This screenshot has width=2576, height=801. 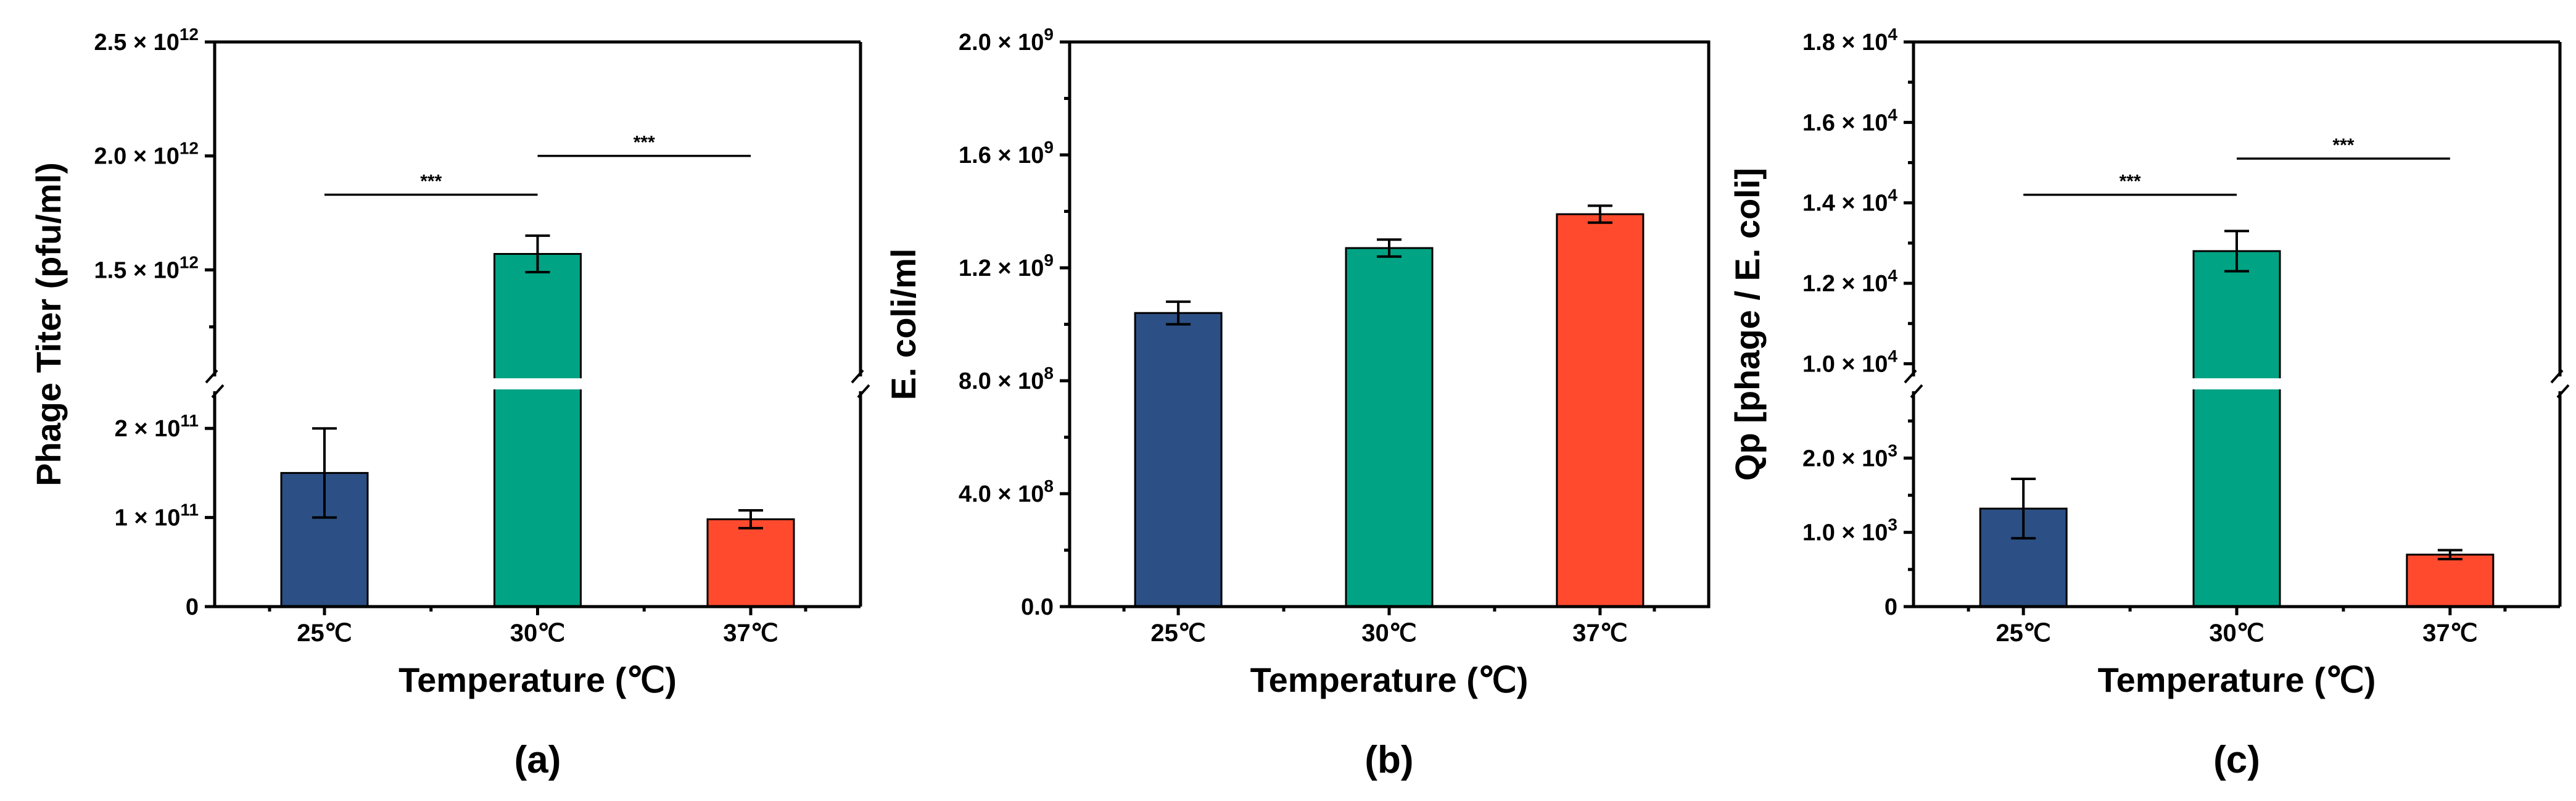 I want to click on y-tick-label: 4.0 × 10⁸, so click(x=1006, y=491).